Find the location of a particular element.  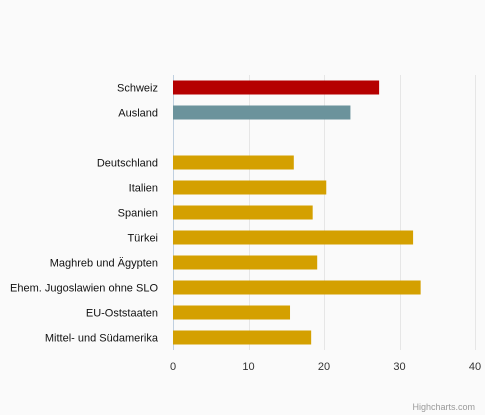

category-label: Mittel- und Südamerika is located at coordinates (102, 339).